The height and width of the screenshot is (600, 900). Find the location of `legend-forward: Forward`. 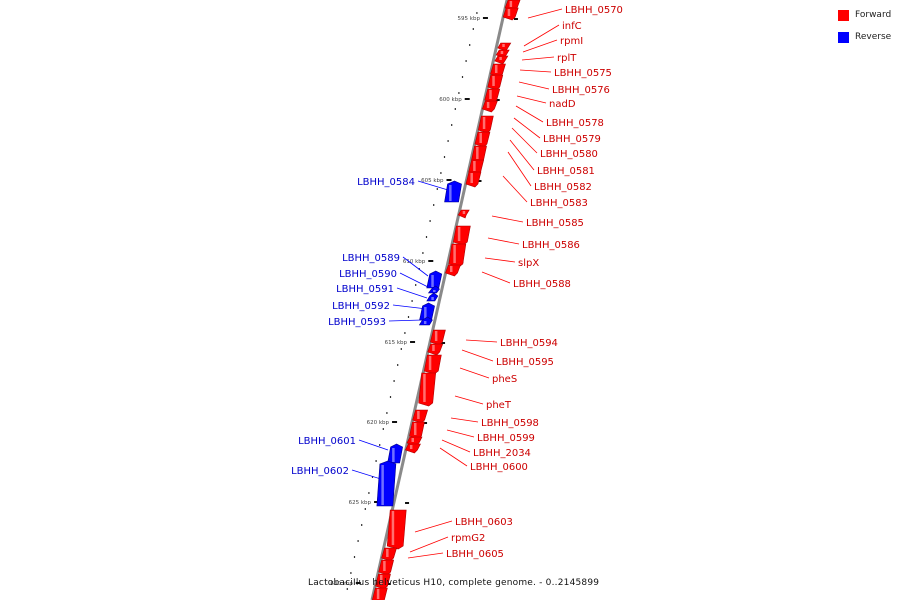

legend-forward: Forward is located at coordinates (864, 15).